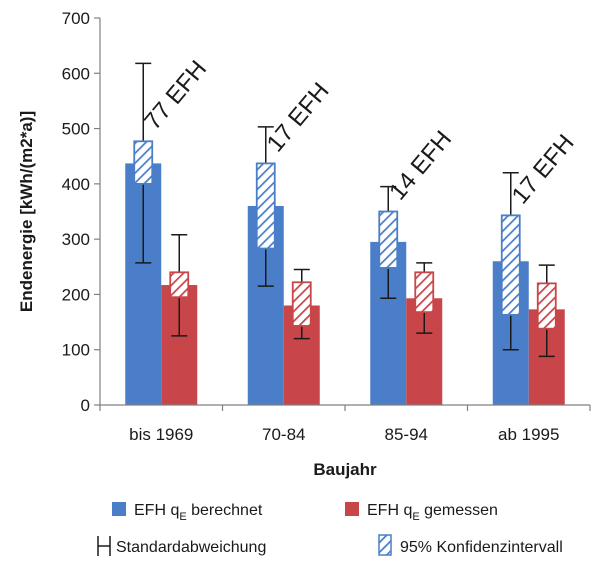 The image size is (610, 569). I want to click on x-category-label: 85-94, so click(406, 434).